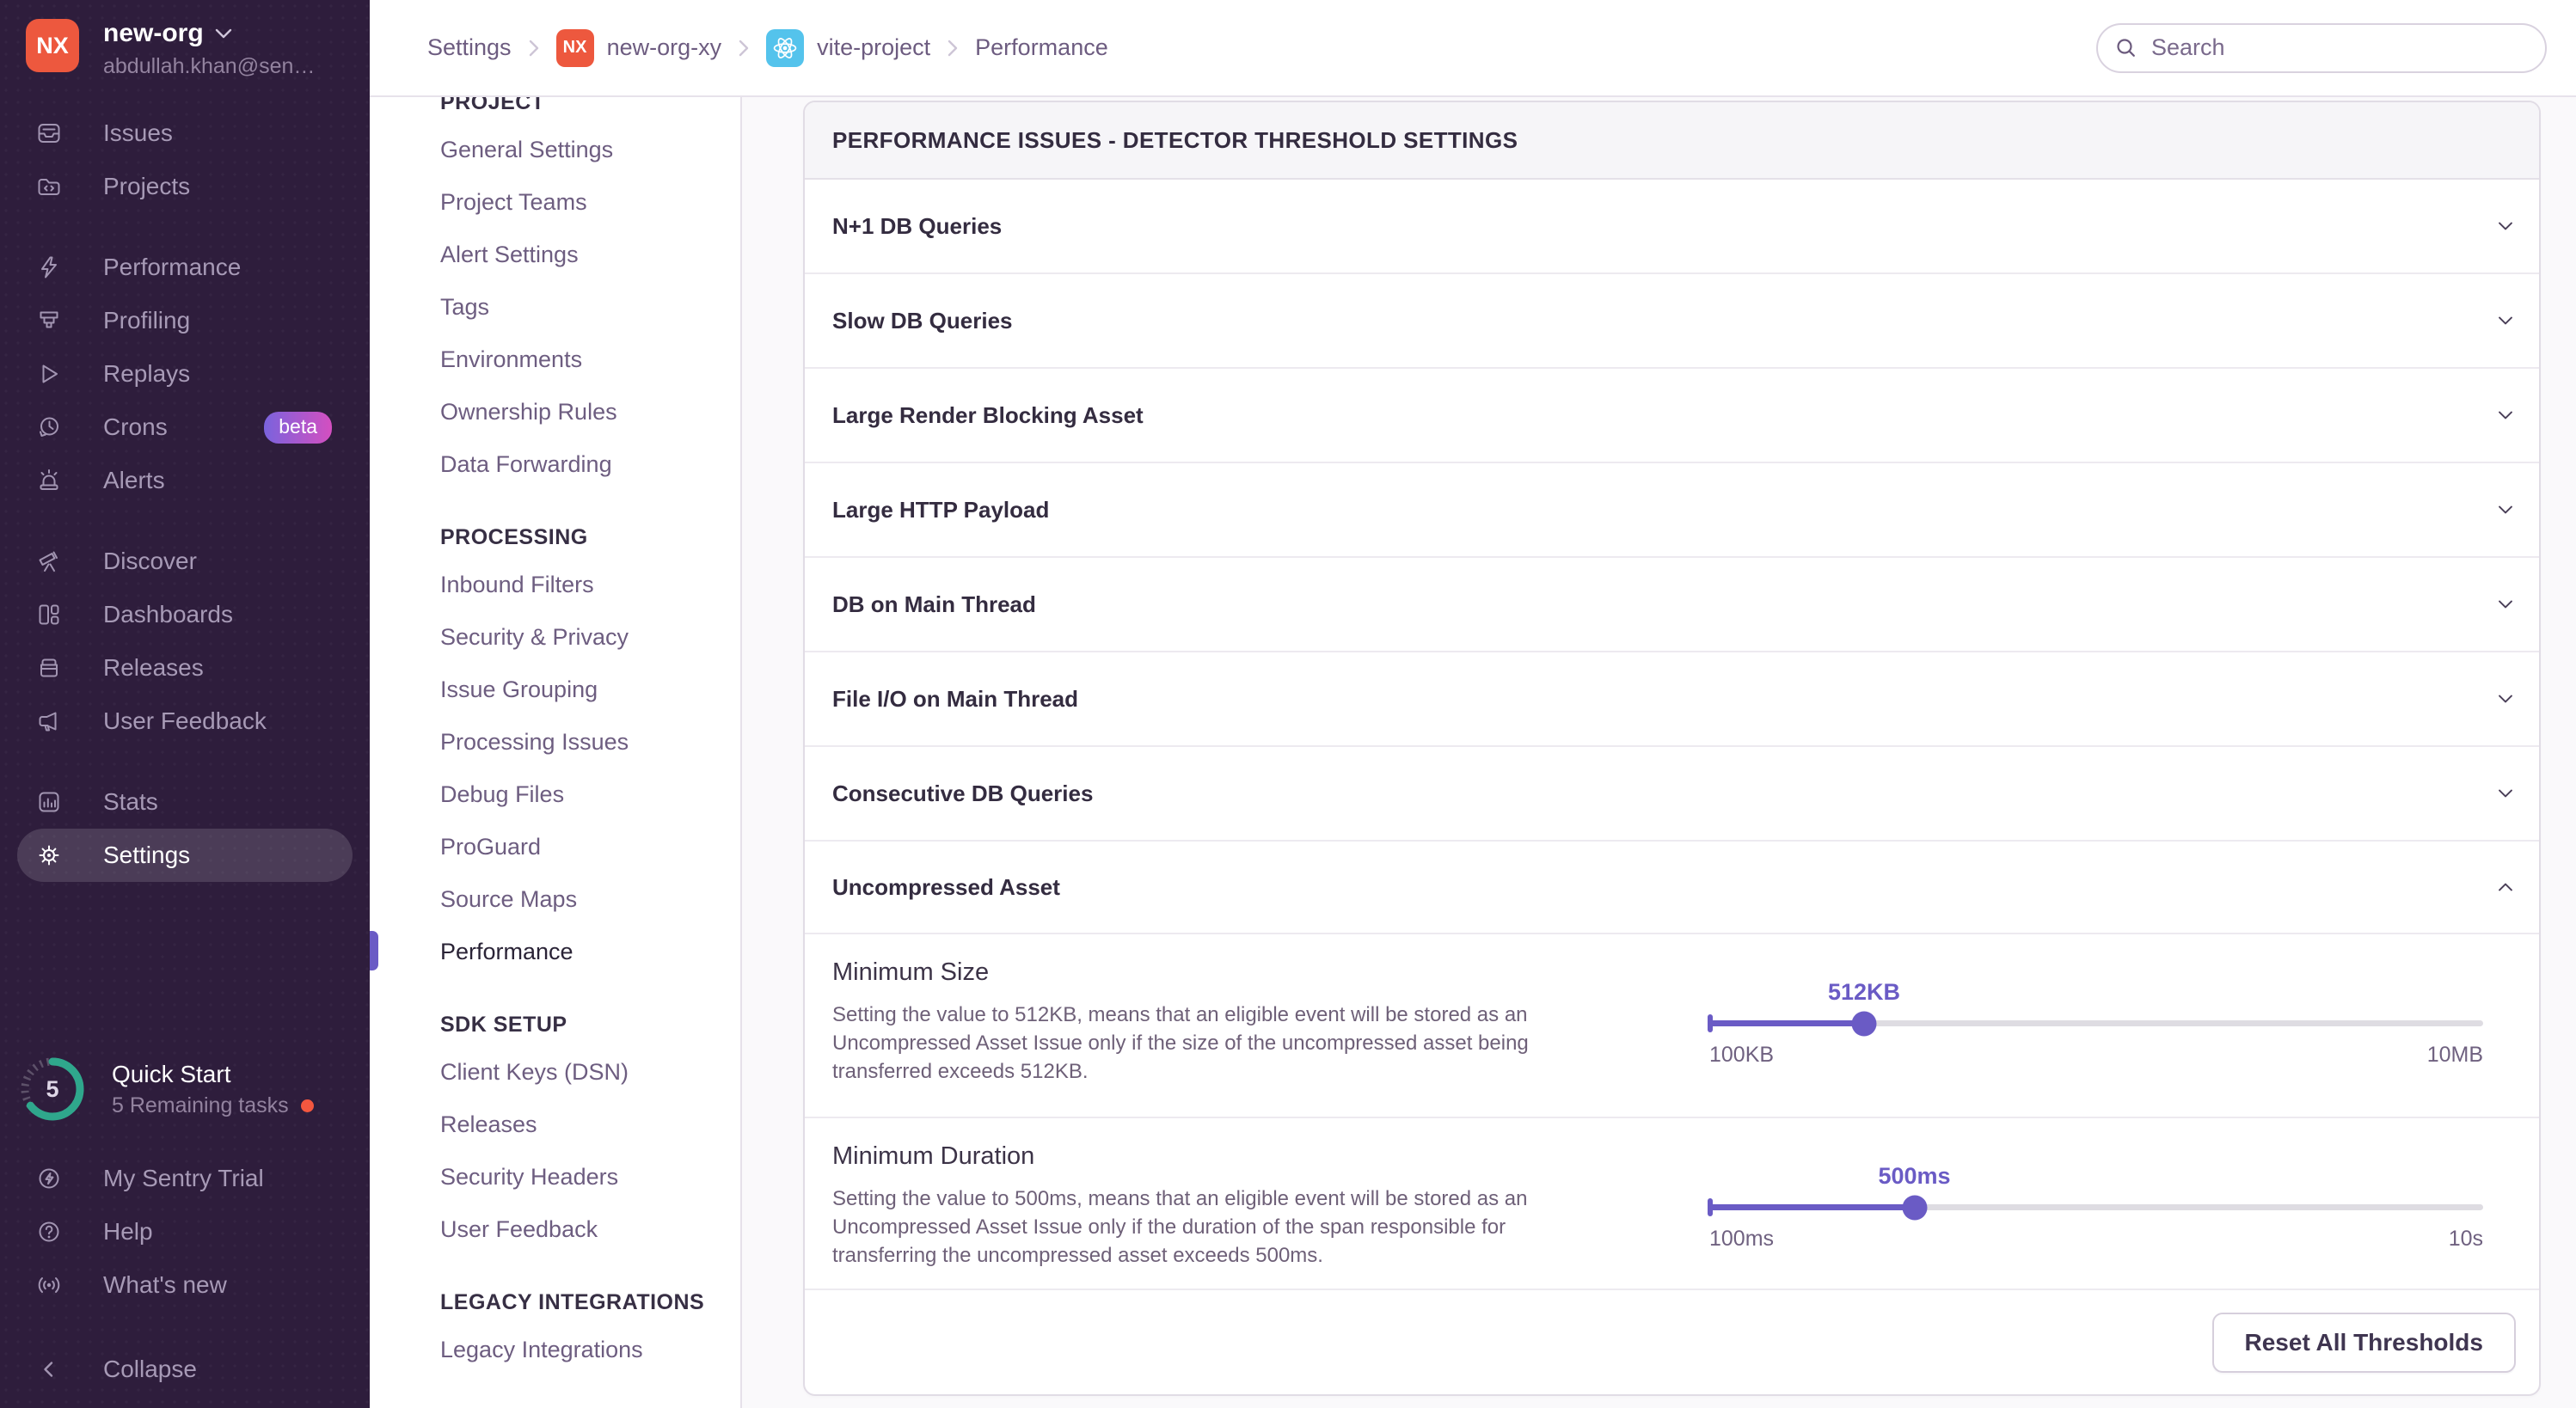  I want to click on sidebar-item-profiling: Profiling, so click(185, 320).